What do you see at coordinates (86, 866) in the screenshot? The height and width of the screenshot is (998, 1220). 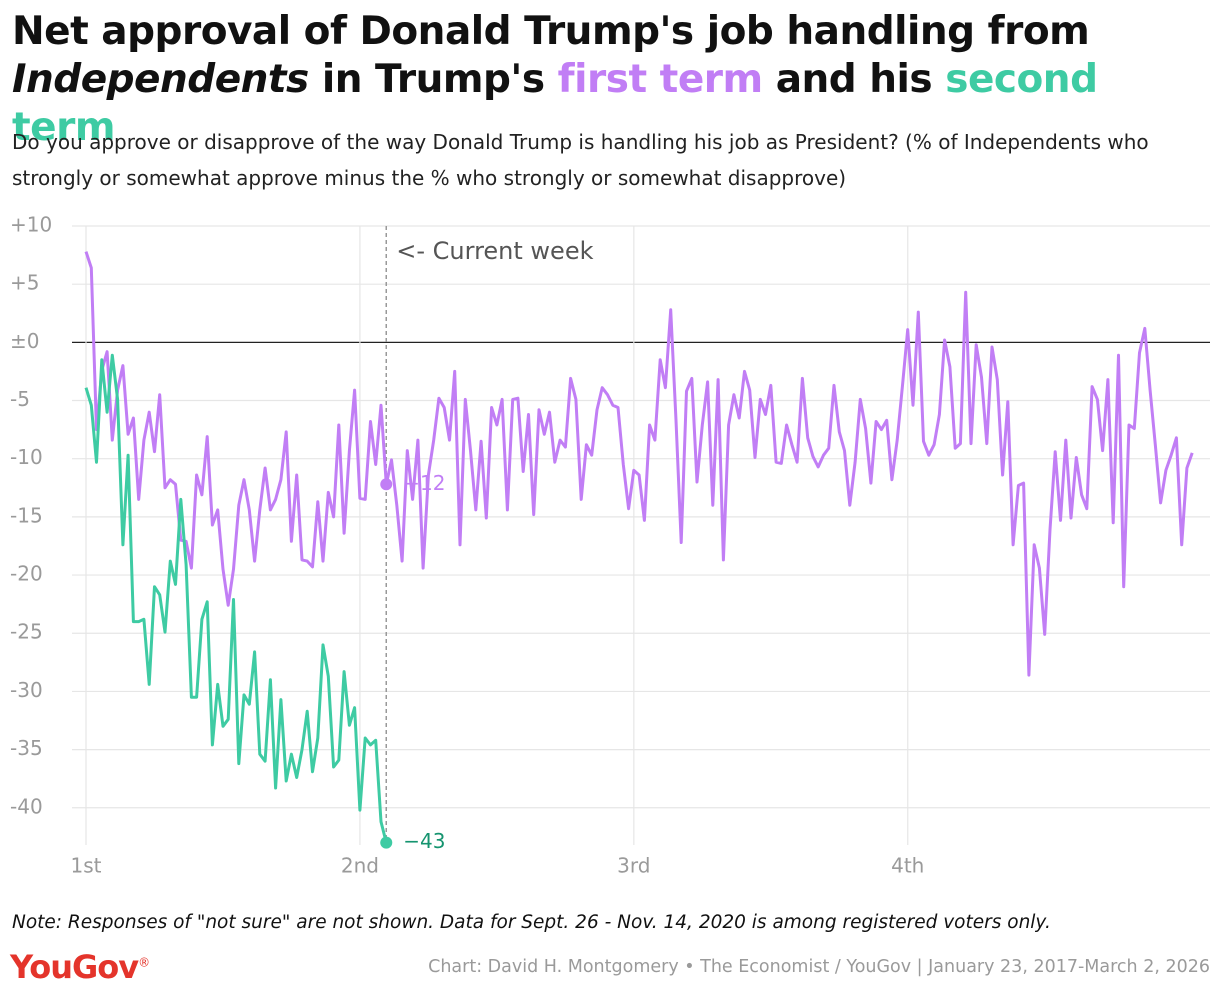 I see `x-tick-label: 1st` at bounding box center [86, 866].